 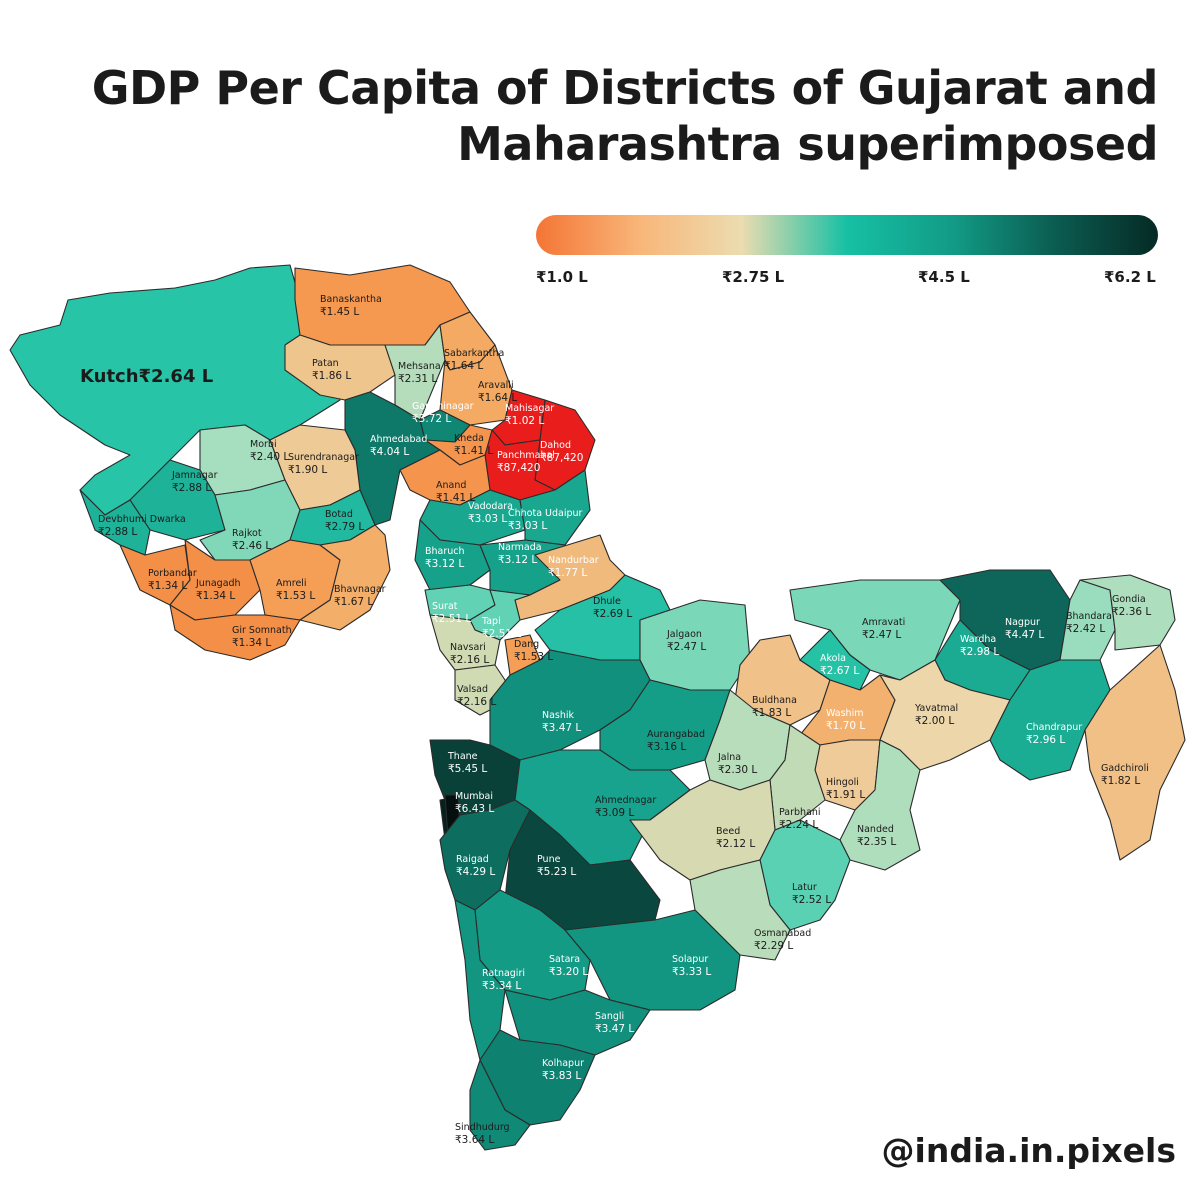 I want to click on value-porbandar: ₹1.34 L, so click(x=167, y=586).